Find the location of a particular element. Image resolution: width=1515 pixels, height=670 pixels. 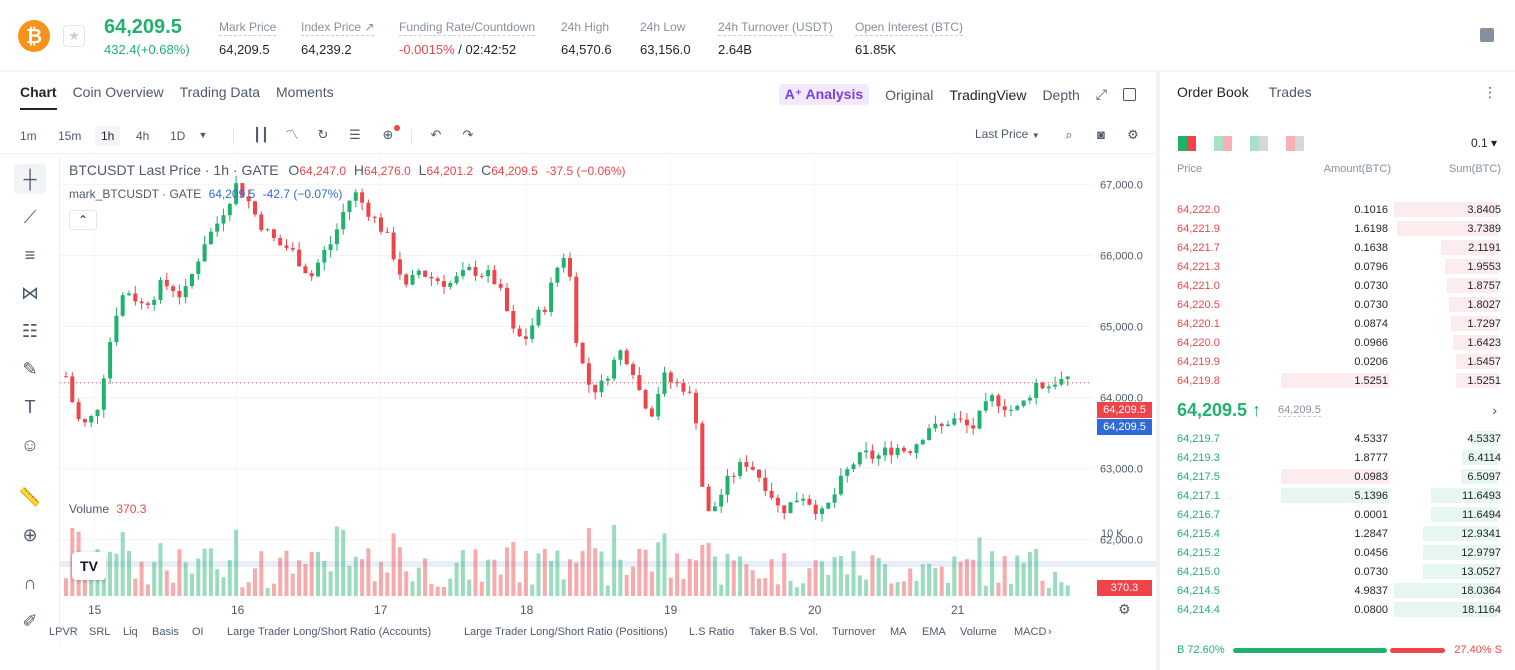

indicator-5: Large Trader Long/Short Ratio (Accounts) is located at coordinates (329, 632).